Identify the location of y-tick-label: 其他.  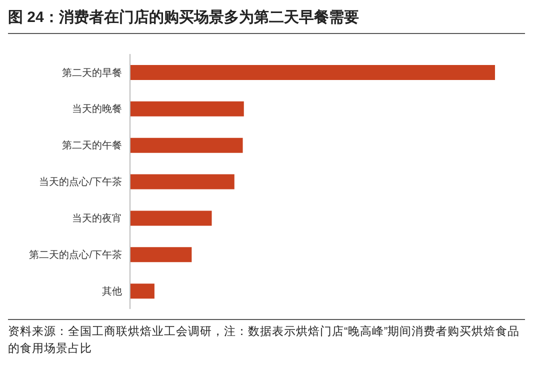
(112, 291).